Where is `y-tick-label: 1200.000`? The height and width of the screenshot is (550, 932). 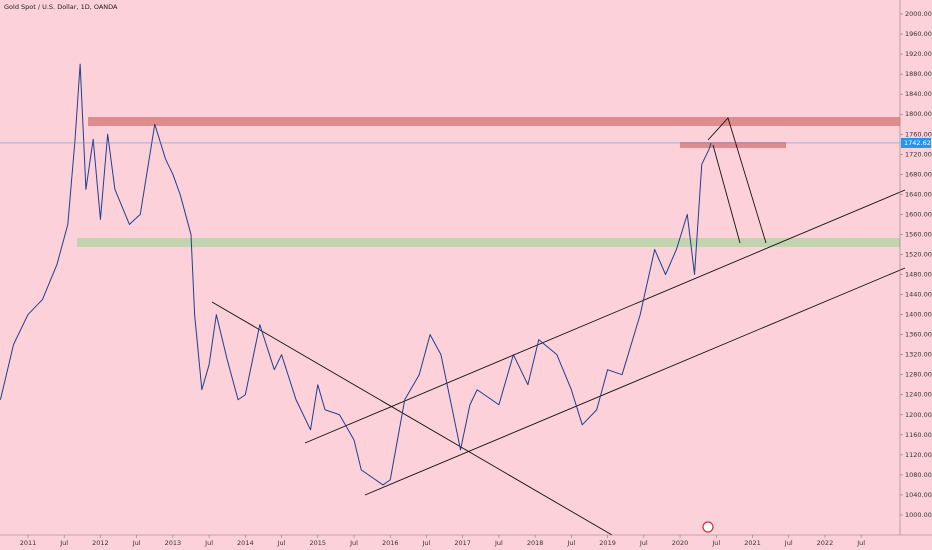 y-tick-label: 1200.000 is located at coordinates (918, 415).